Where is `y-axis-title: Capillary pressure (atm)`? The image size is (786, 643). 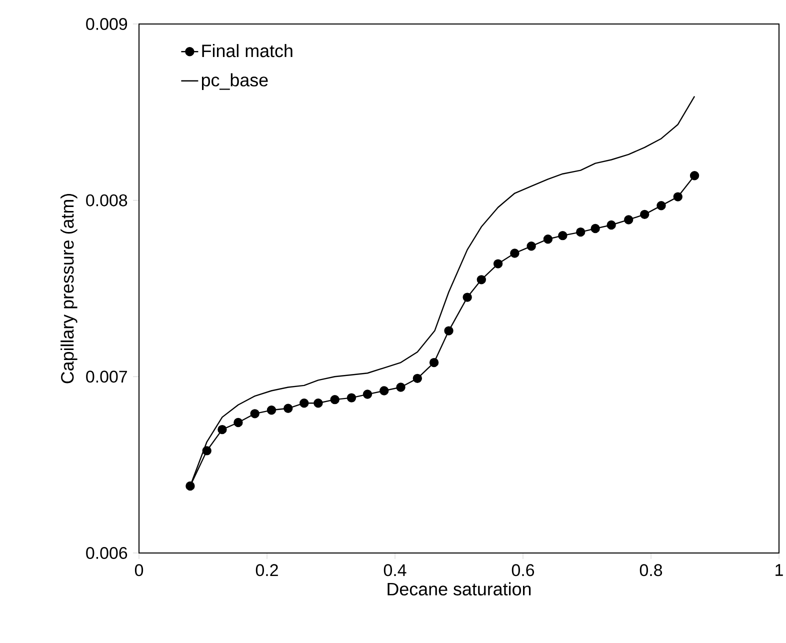
y-axis-title: Capillary pressure (atm) is located at coordinates (69, 289).